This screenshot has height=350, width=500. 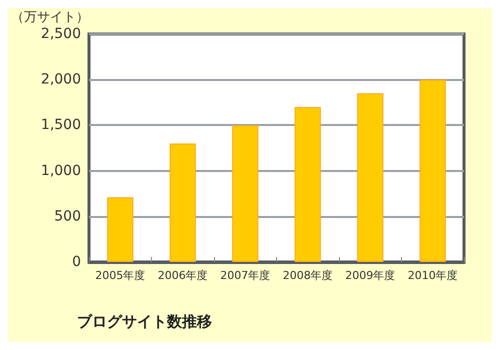 What do you see at coordinates (60, 170) in the screenshot?
I see `y-tick-label: 1,000` at bounding box center [60, 170].